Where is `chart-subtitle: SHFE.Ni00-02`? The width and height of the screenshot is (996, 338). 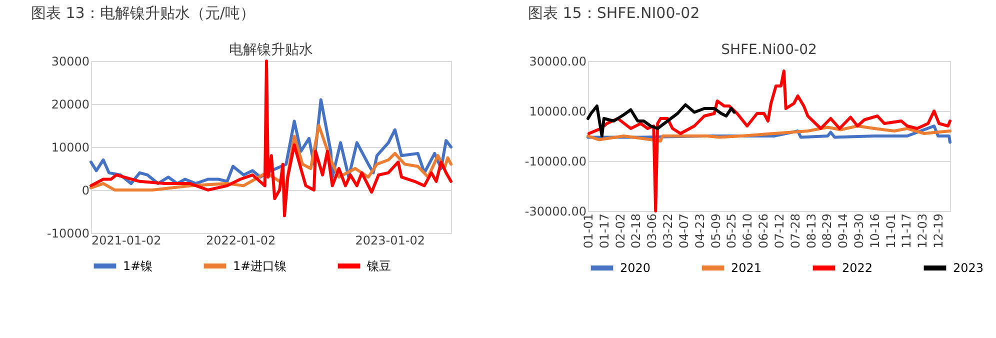 chart-subtitle: SHFE.Ni00-02 is located at coordinates (769, 50).